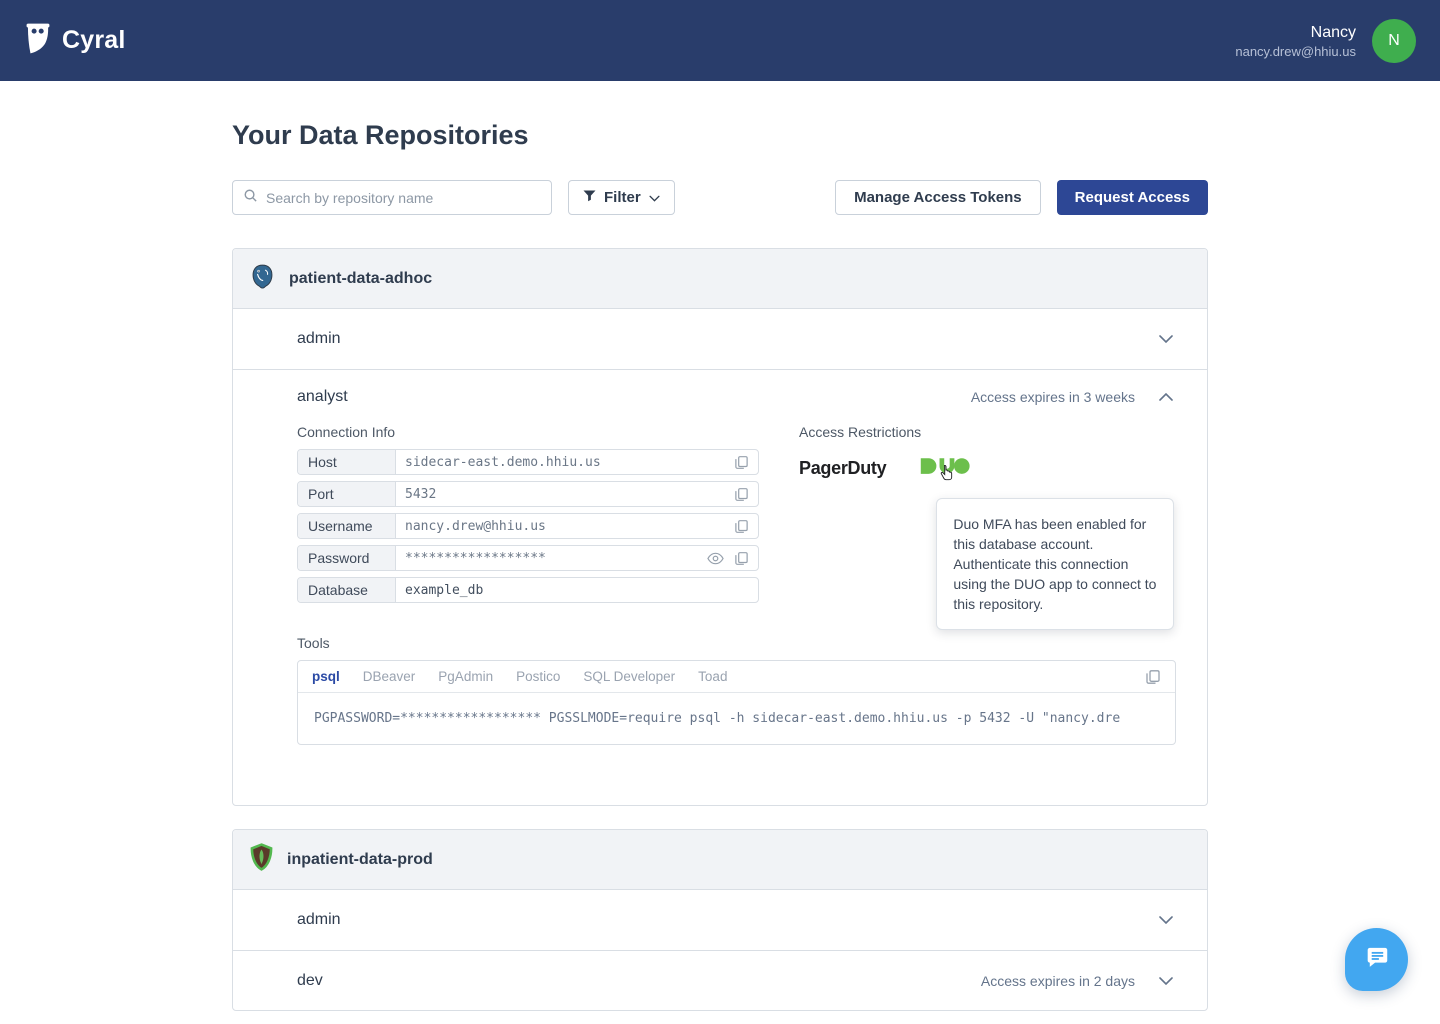  I want to click on repo-header-patient-data-adhoc: patient-data-adhoc, so click(720, 279).